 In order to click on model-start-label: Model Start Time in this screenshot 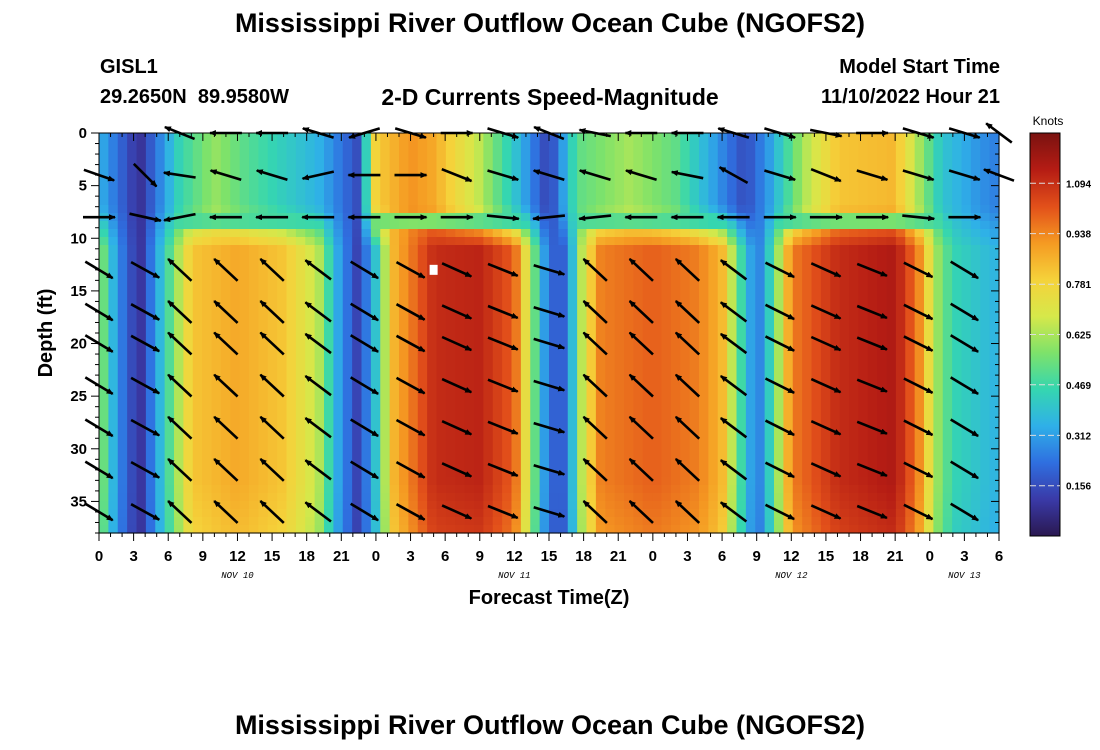, I will do `click(919, 67)`.